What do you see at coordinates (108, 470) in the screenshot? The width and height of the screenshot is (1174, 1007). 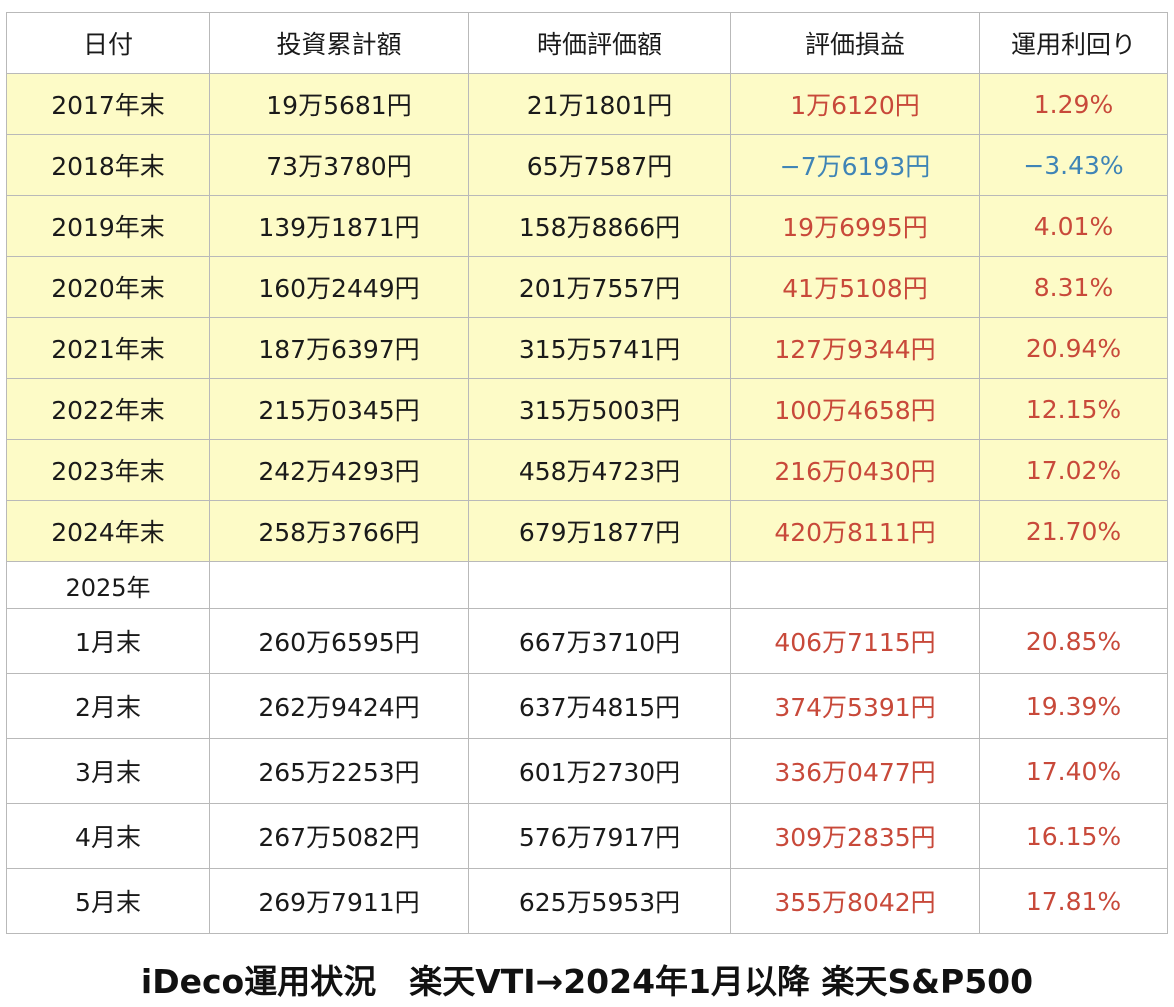 I see `date-cell: 2023年末` at bounding box center [108, 470].